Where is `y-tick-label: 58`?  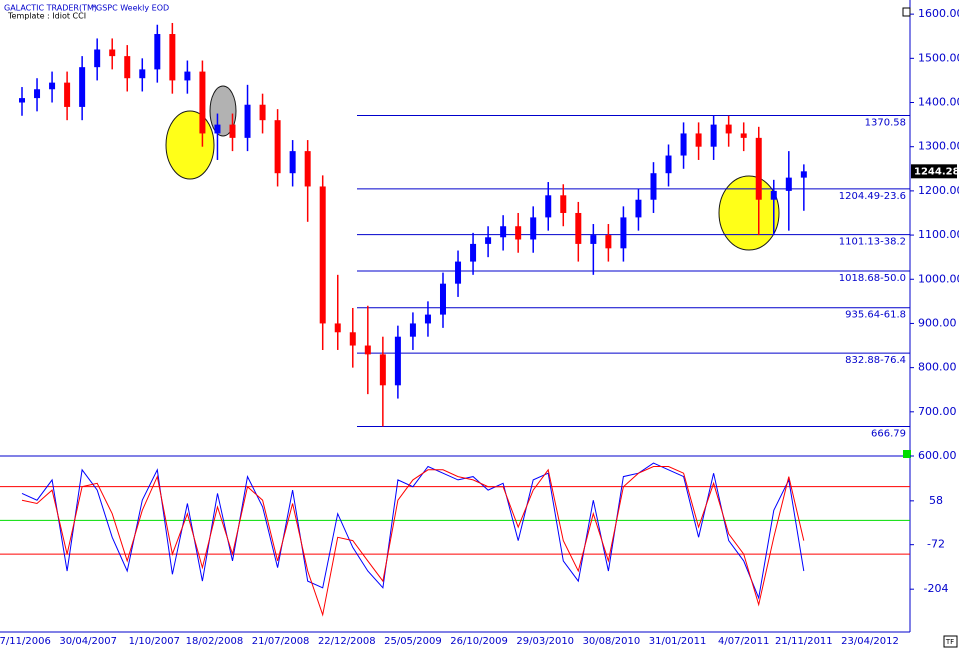
y-tick-label: 58 is located at coordinates (936, 500).